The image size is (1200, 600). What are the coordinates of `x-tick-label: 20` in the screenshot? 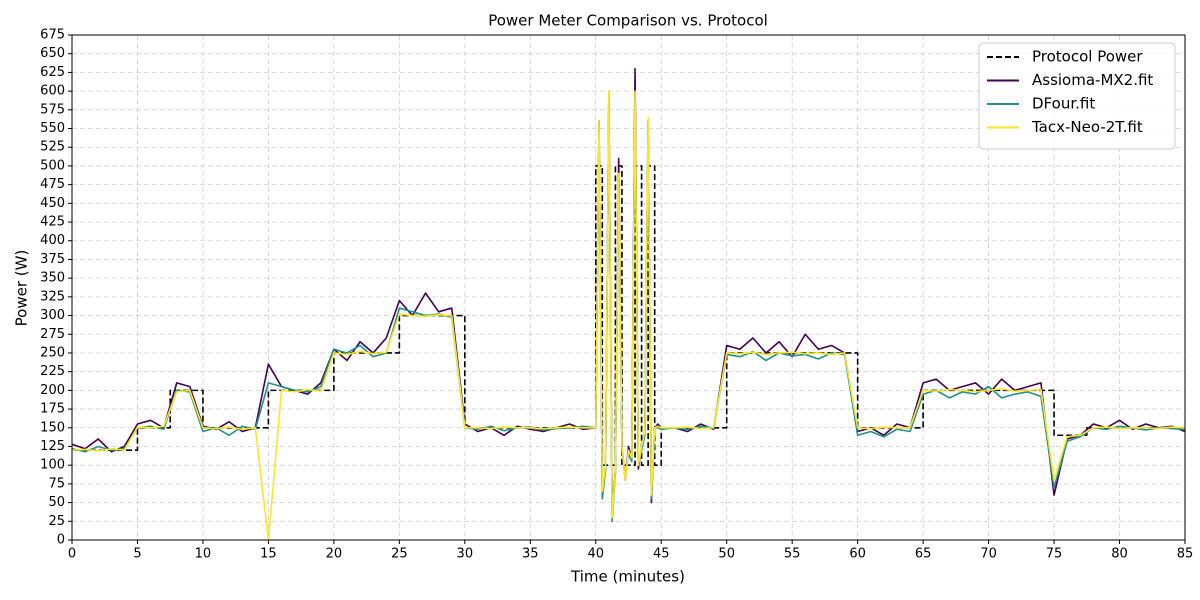 It's located at (334, 554).